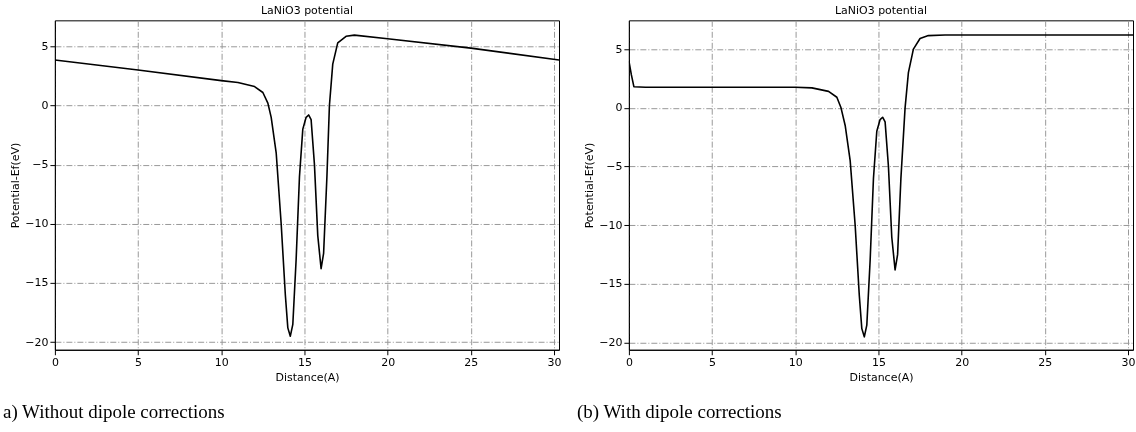  I want to click on text: (b) With dipole corrections, so click(679, 411).